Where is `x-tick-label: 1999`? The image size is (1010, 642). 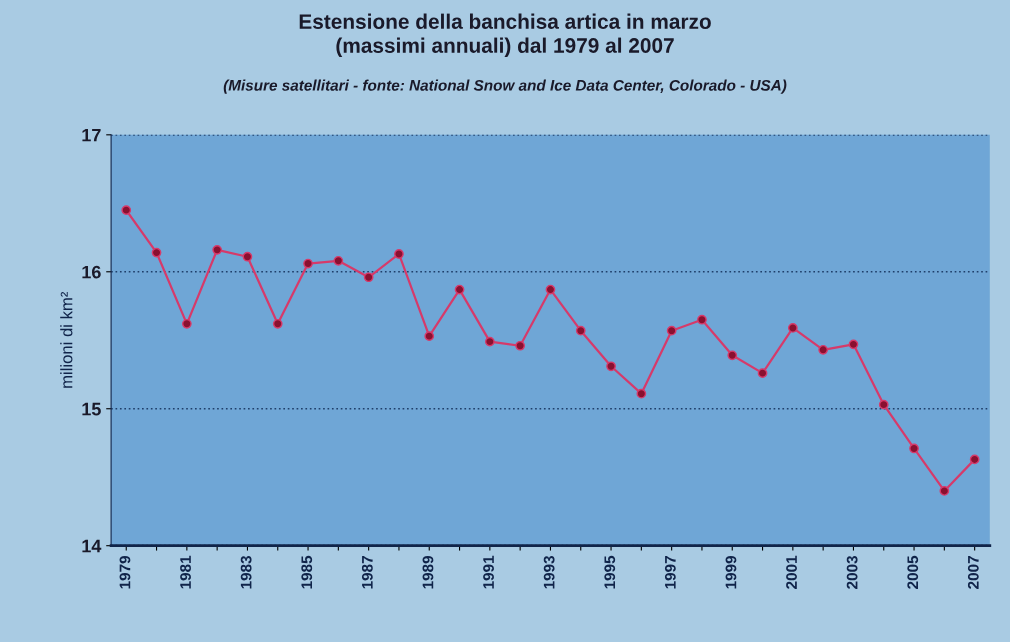 x-tick-label: 1999 is located at coordinates (731, 572).